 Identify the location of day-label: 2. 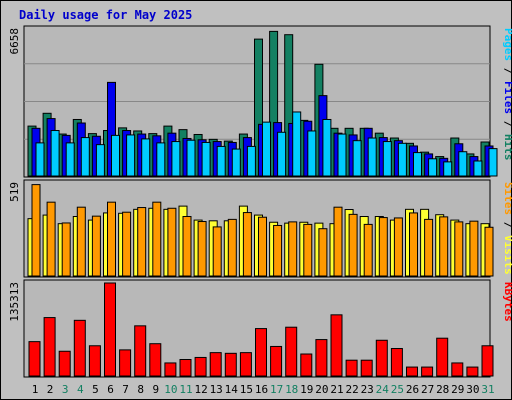
(50, 389).